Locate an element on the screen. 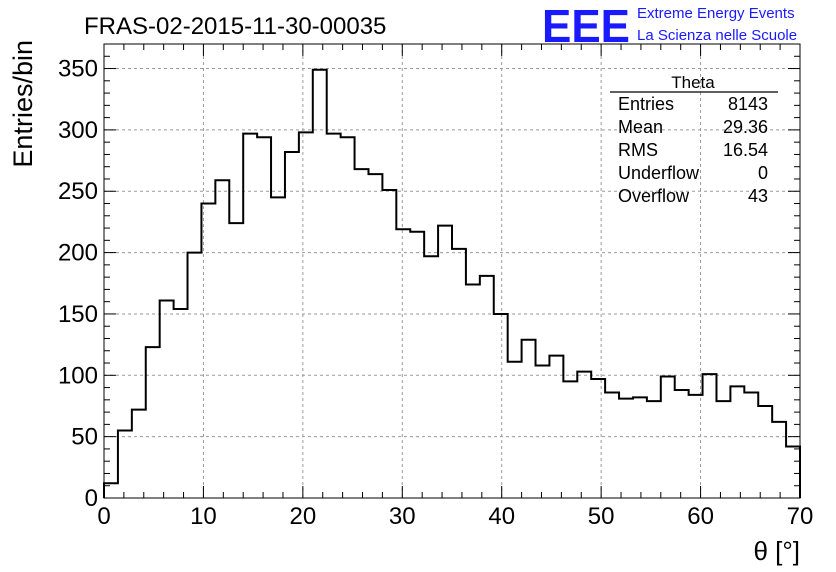 The image size is (836, 572). y-tick-label: 200 is located at coordinates (78, 253).